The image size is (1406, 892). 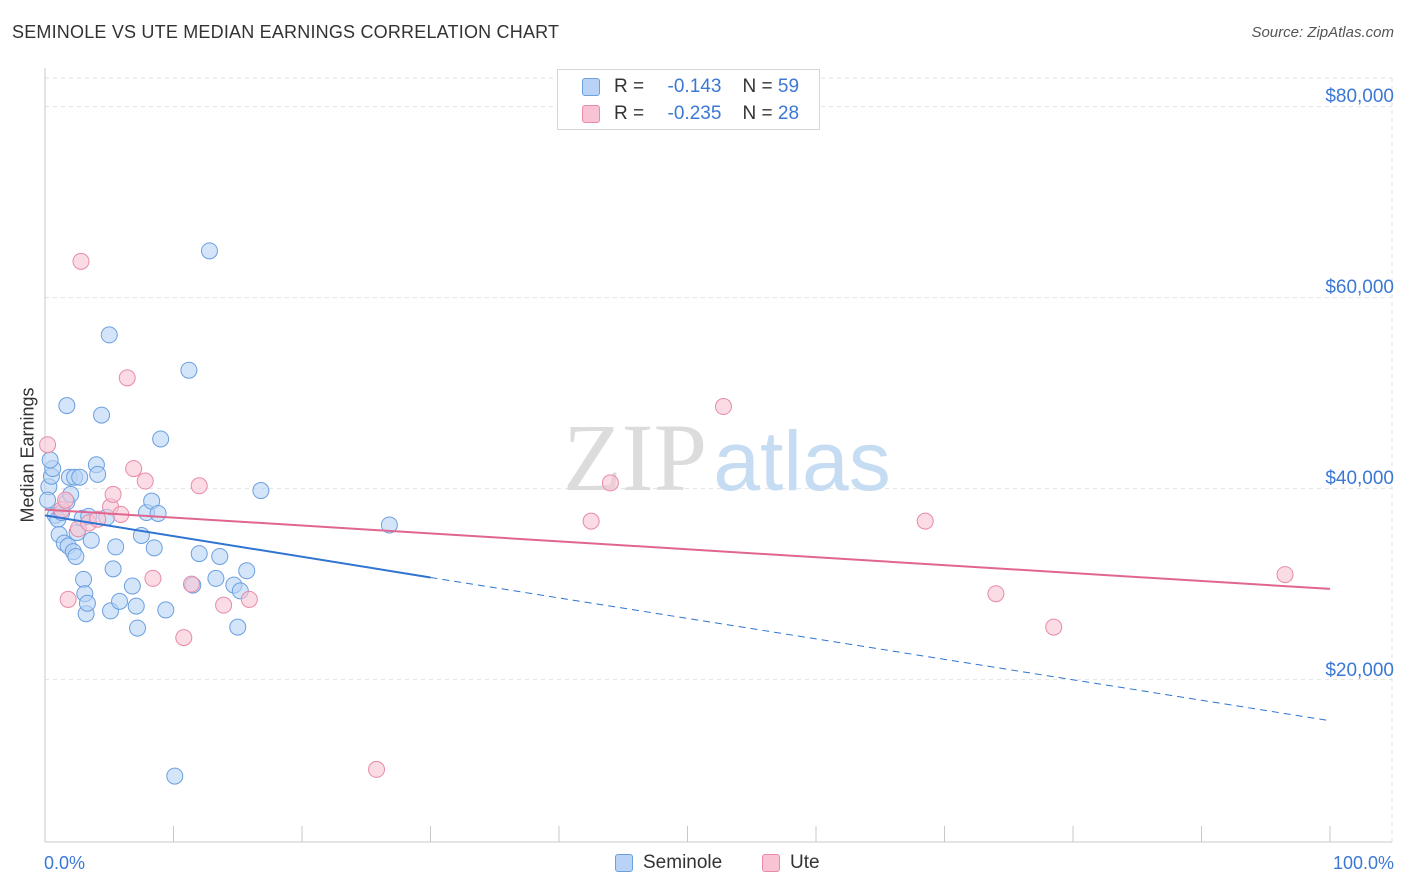 I want to click on legend-row-ute: R = -0.235 N = 28, so click(x=690, y=114).